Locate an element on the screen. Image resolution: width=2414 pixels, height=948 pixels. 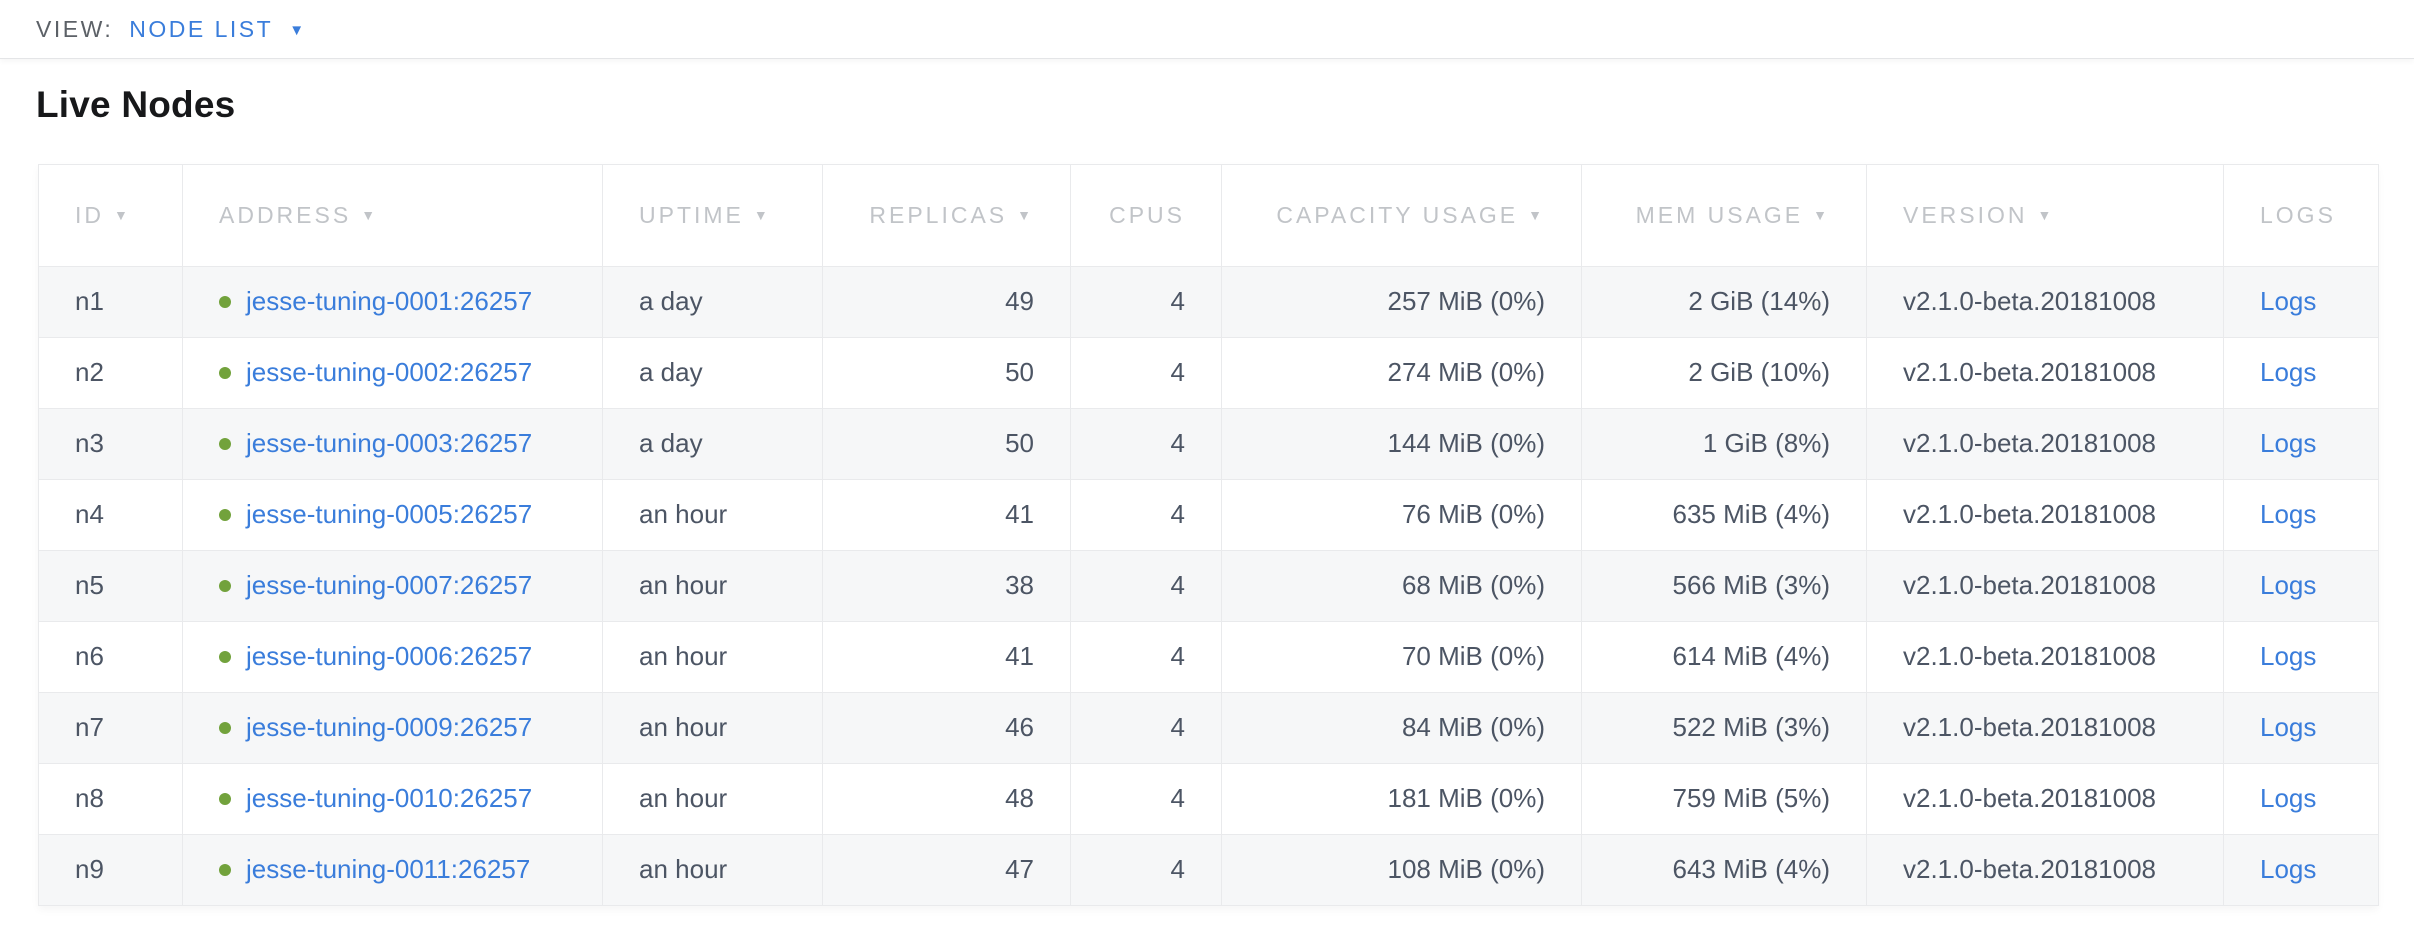
cell-capacity-usage: 68 MiB (0%) is located at coordinates (1401, 585).